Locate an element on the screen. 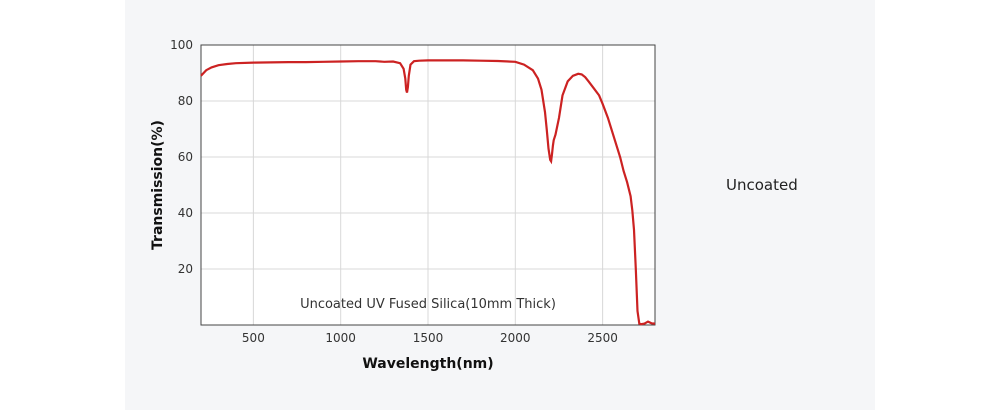 The image size is (1000, 410). x-tick-label: 2000 is located at coordinates (515, 338).